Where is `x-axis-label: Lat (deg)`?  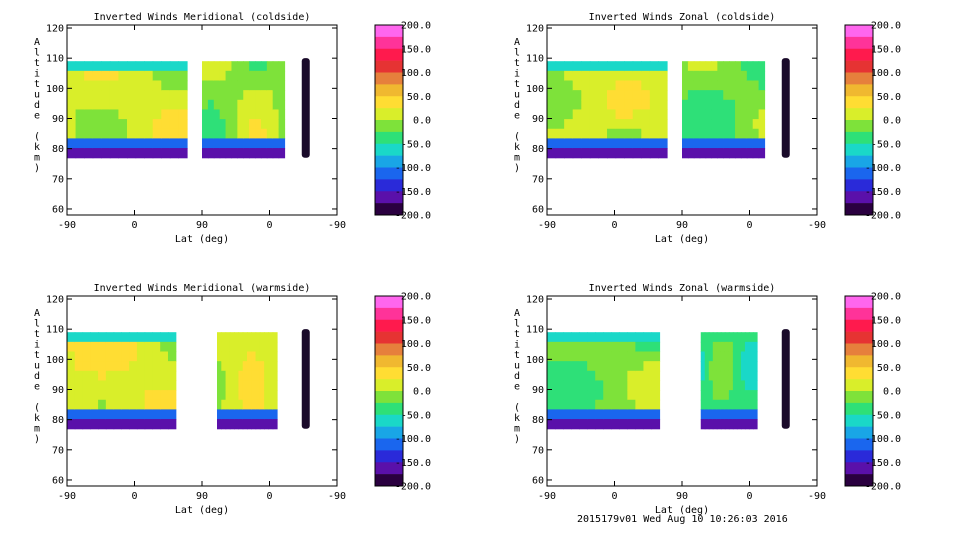 x-axis-label: Lat (deg) is located at coordinates (682, 510).